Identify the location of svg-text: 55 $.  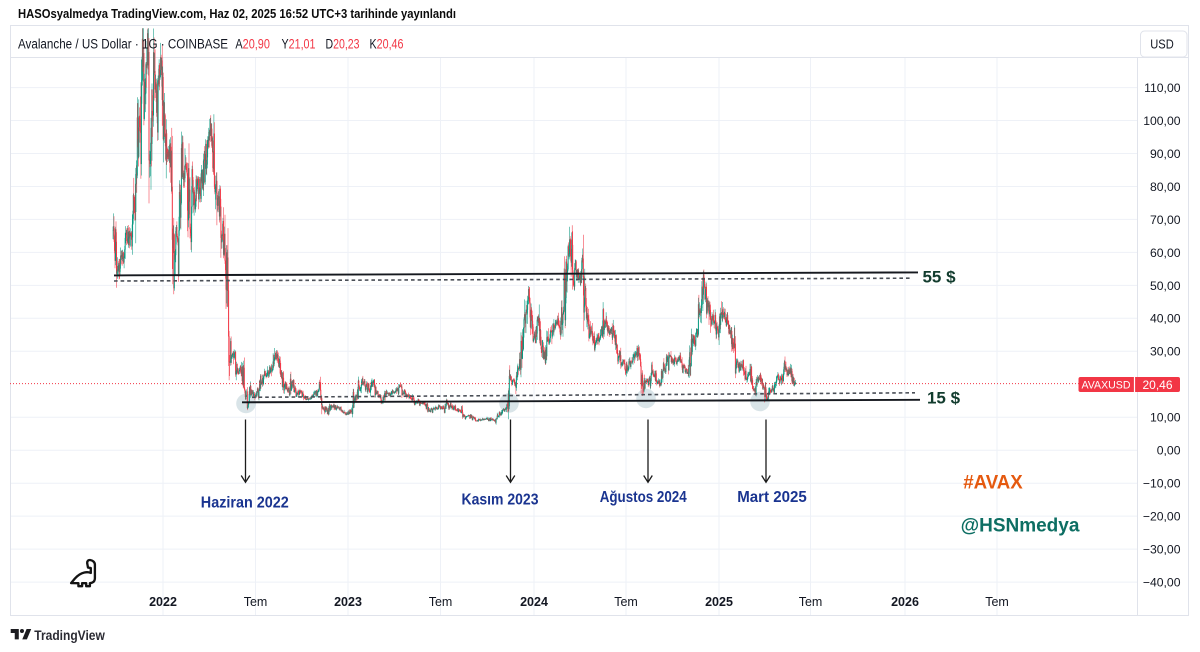
(939, 276).